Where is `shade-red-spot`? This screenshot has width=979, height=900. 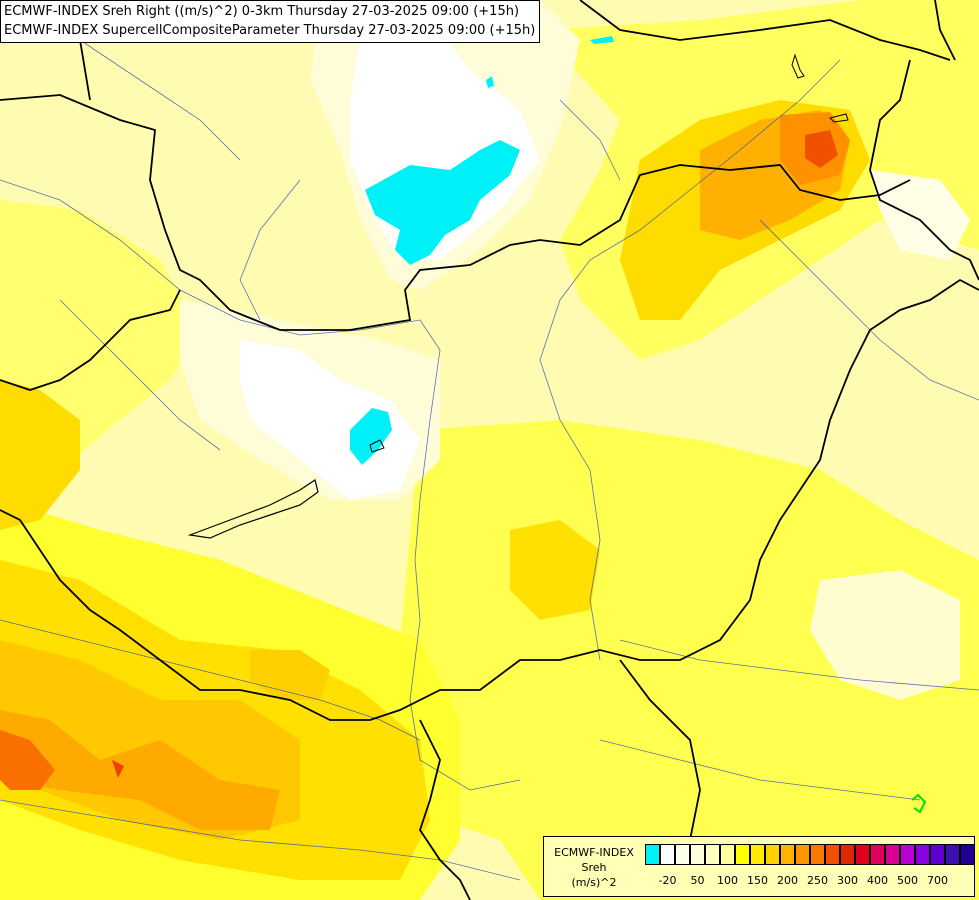 shade-red-spot is located at coordinates (118, 769).